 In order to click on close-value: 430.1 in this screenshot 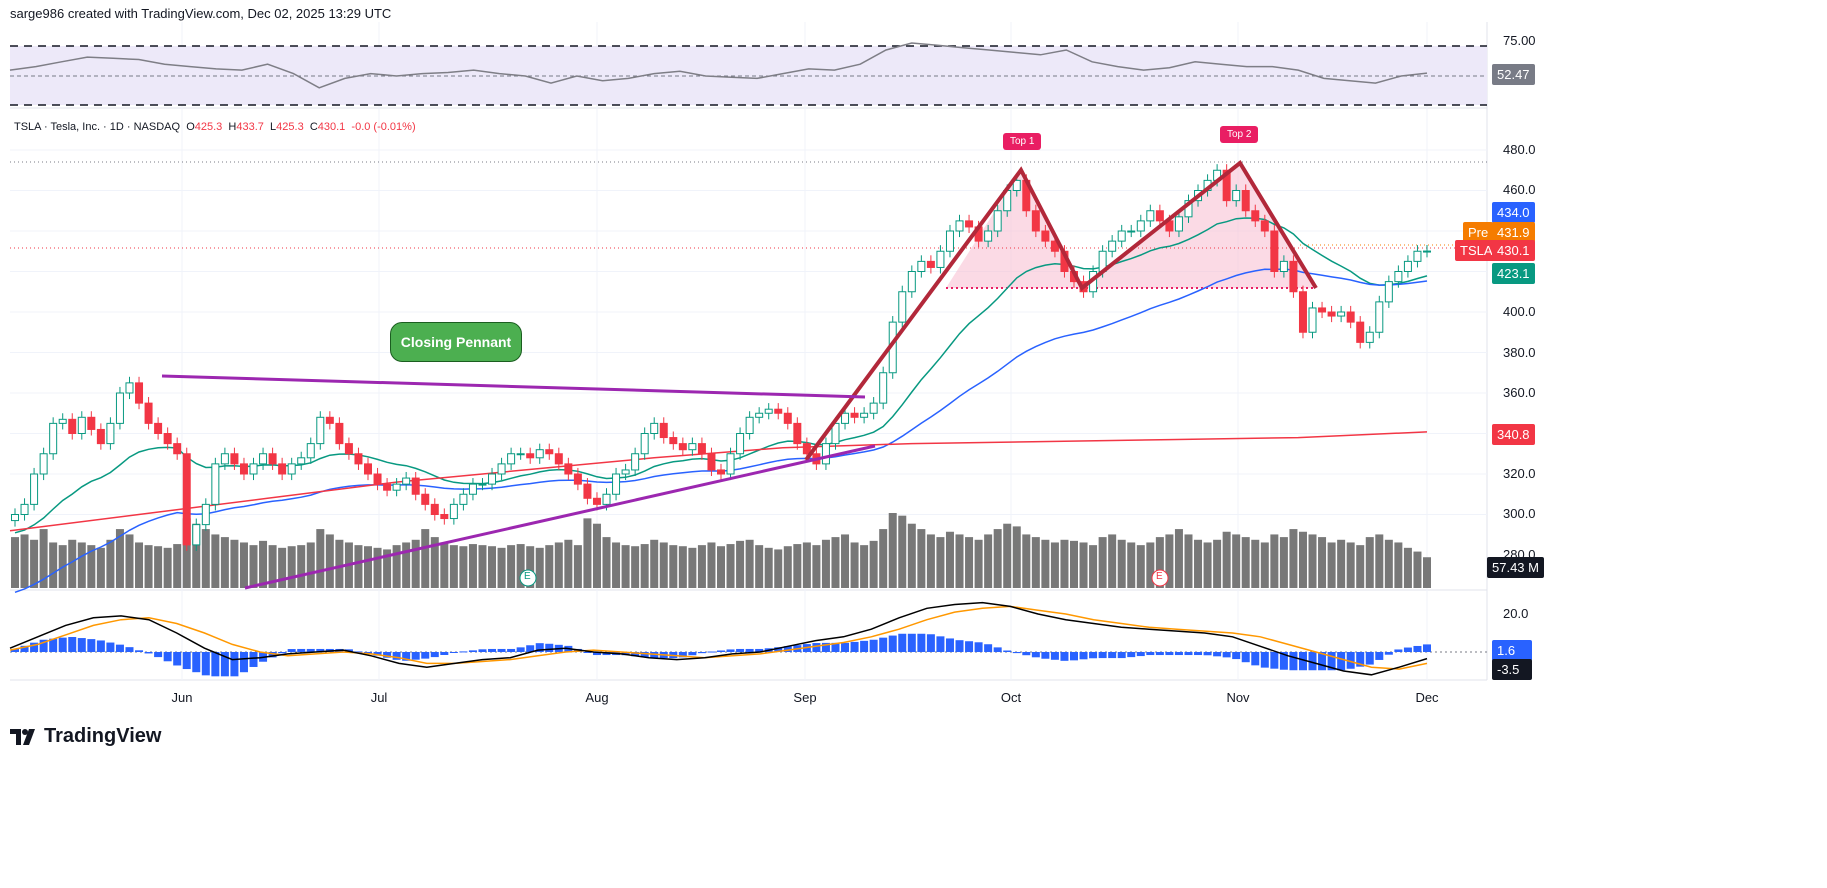, I will do `click(331, 127)`.